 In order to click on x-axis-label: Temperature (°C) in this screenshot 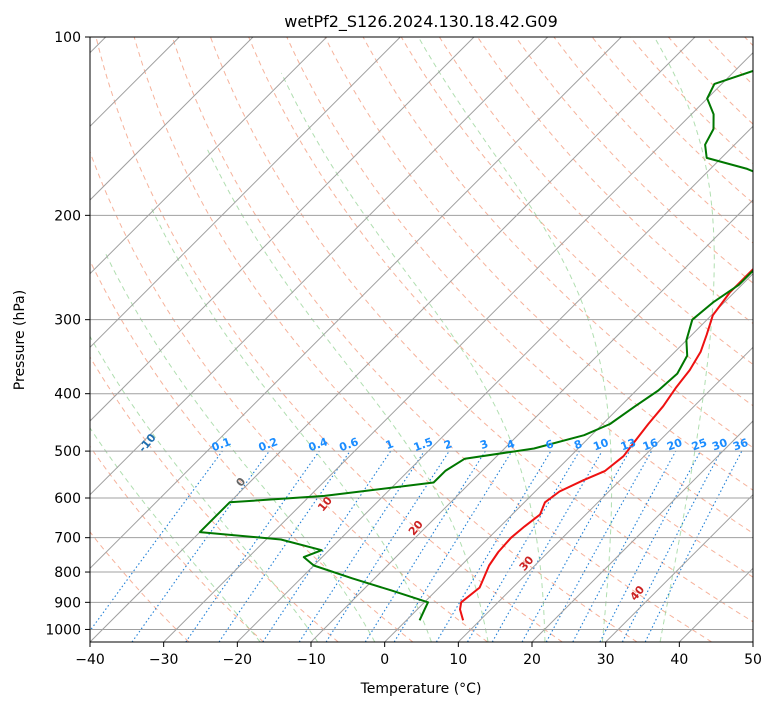, I will do `click(421, 689)`.